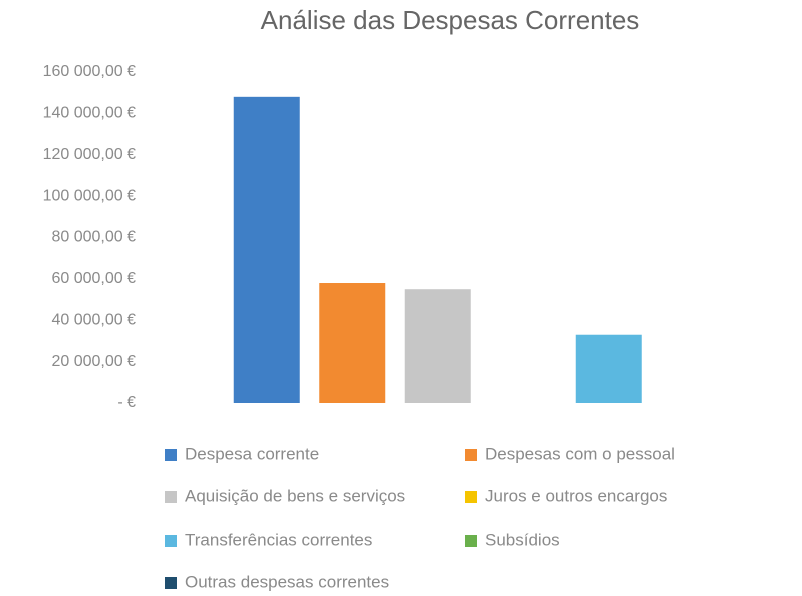 The width and height of the screenshot is (802, 596). What do you see at coordinates (295, 495) in the screenshot?
I see `legend-label: Aquisição de bens e serviços` at bounding box center [295, 495].